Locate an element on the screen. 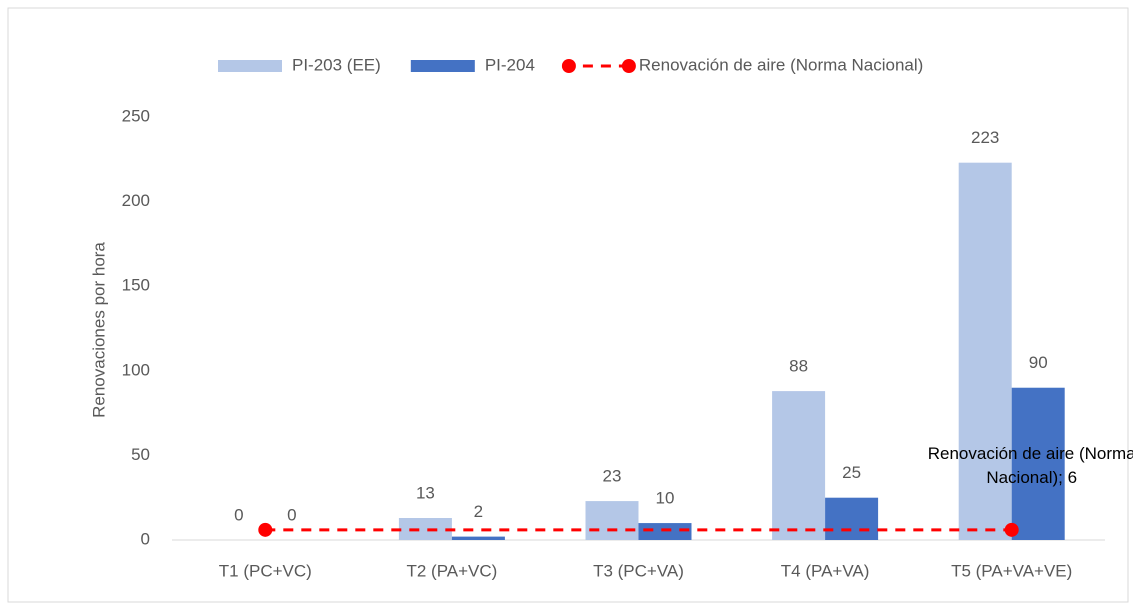 The image size is (1133, 604). data-label: Renovación de aire (Norma Nacional); 6 is located at coordinates (1030, 465).